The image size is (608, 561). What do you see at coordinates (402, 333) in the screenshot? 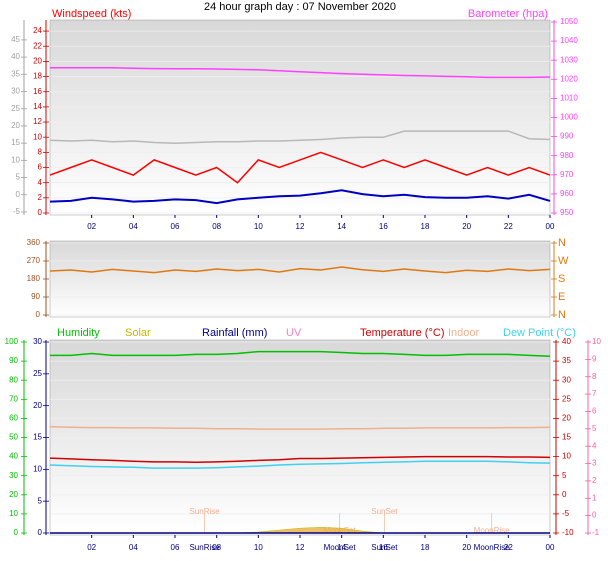
I see `legend-entry: Temperature (°C)` at bounding box center [402, 333].